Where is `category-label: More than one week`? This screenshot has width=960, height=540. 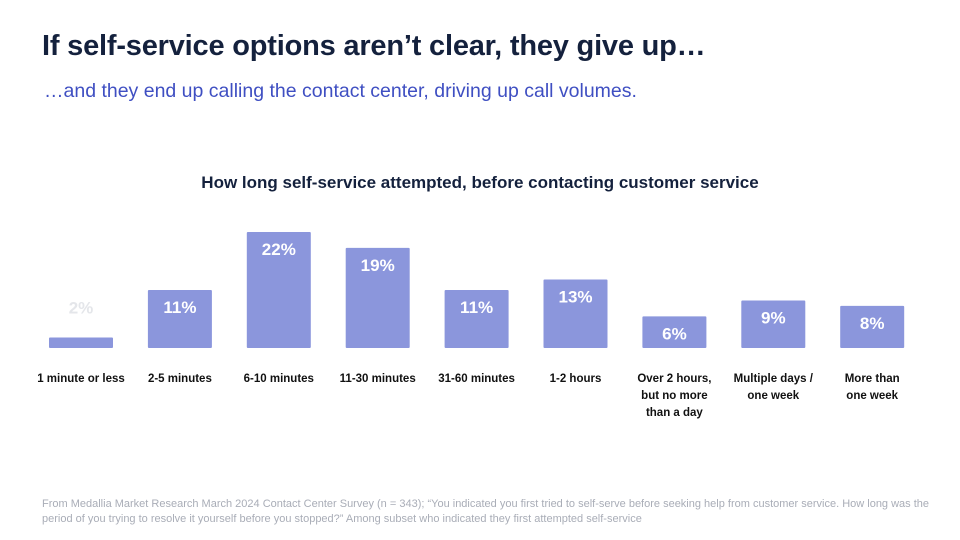 category-label: More than one week is located at coordinates (872, 387).